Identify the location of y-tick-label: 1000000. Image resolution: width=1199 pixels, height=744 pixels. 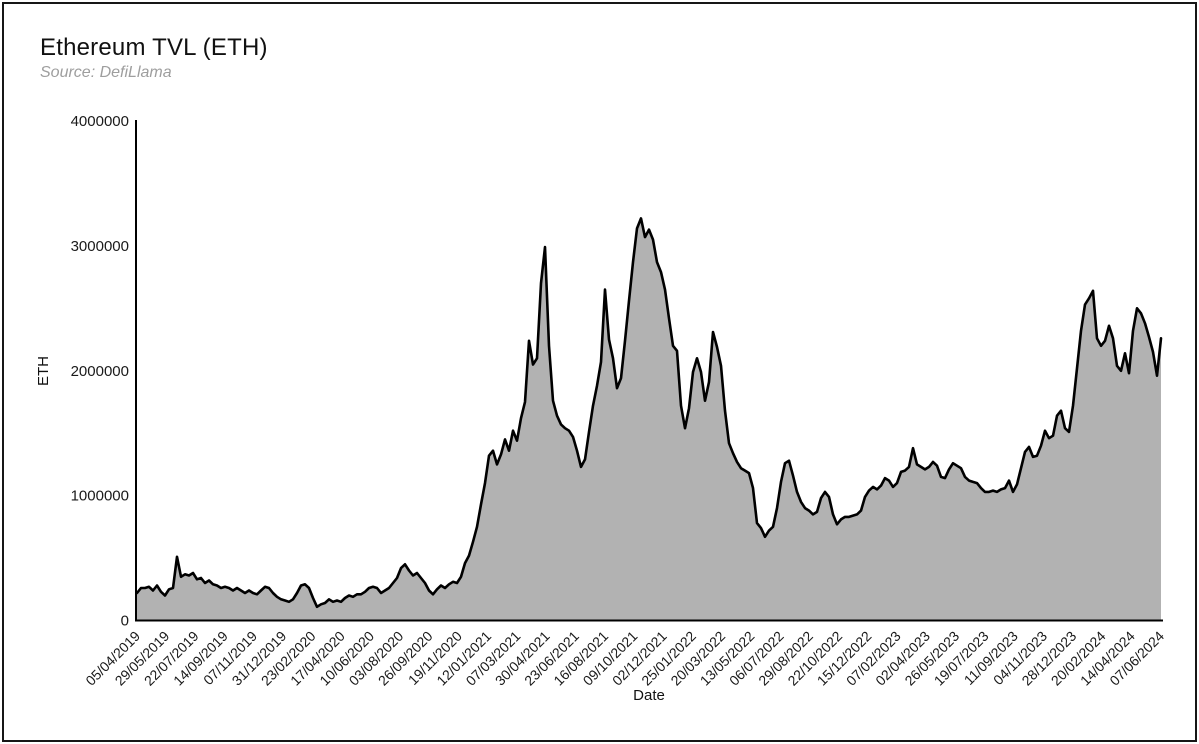
(100, 496).